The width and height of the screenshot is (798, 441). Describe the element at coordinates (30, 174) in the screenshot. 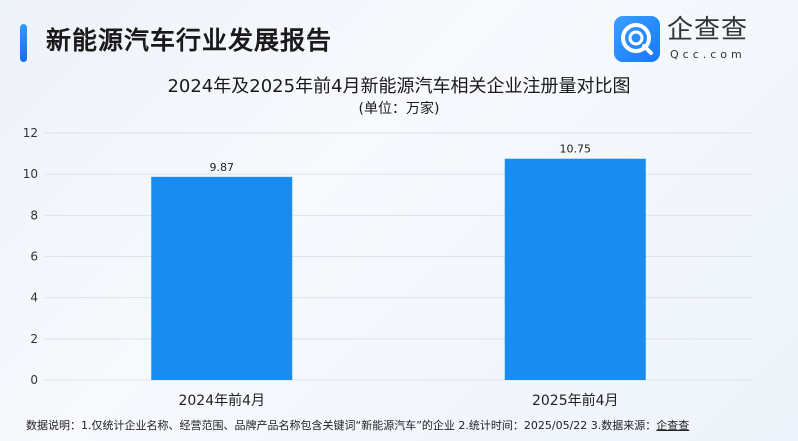

I see `y-tick-label: 10` at that location.